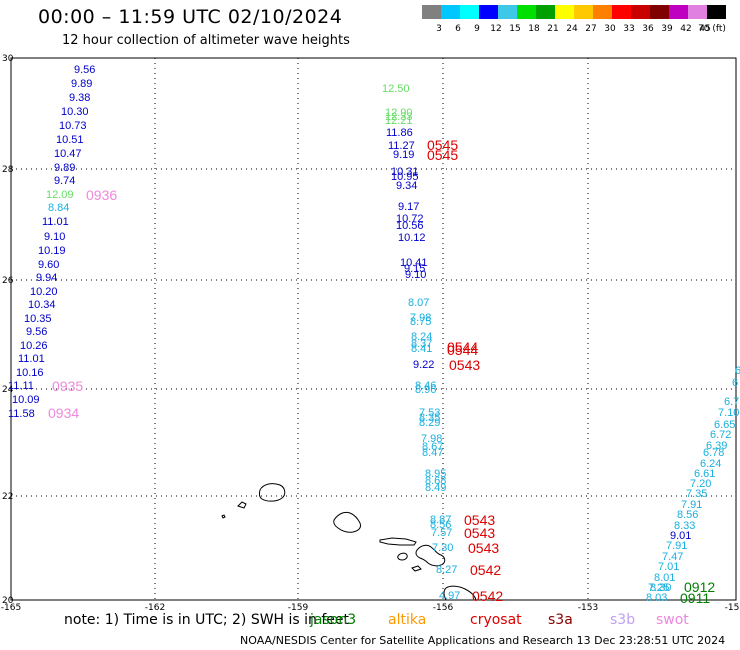 This screenshot has height=650, width=740. I want to click on swh-value: 12.21, so click(399, 121).